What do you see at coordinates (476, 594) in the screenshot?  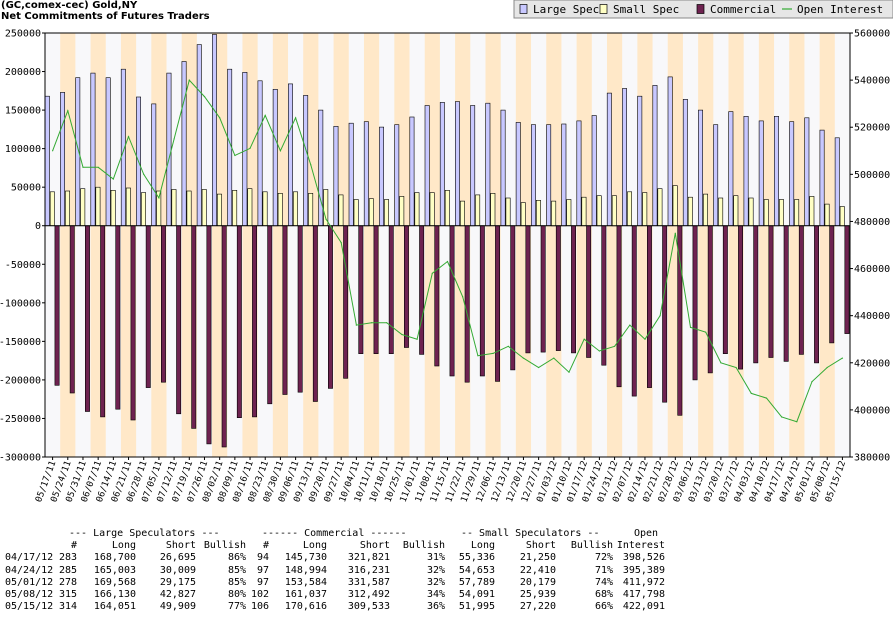 I see `cell-small-long: 54,091` at bounding box center [476, 594].